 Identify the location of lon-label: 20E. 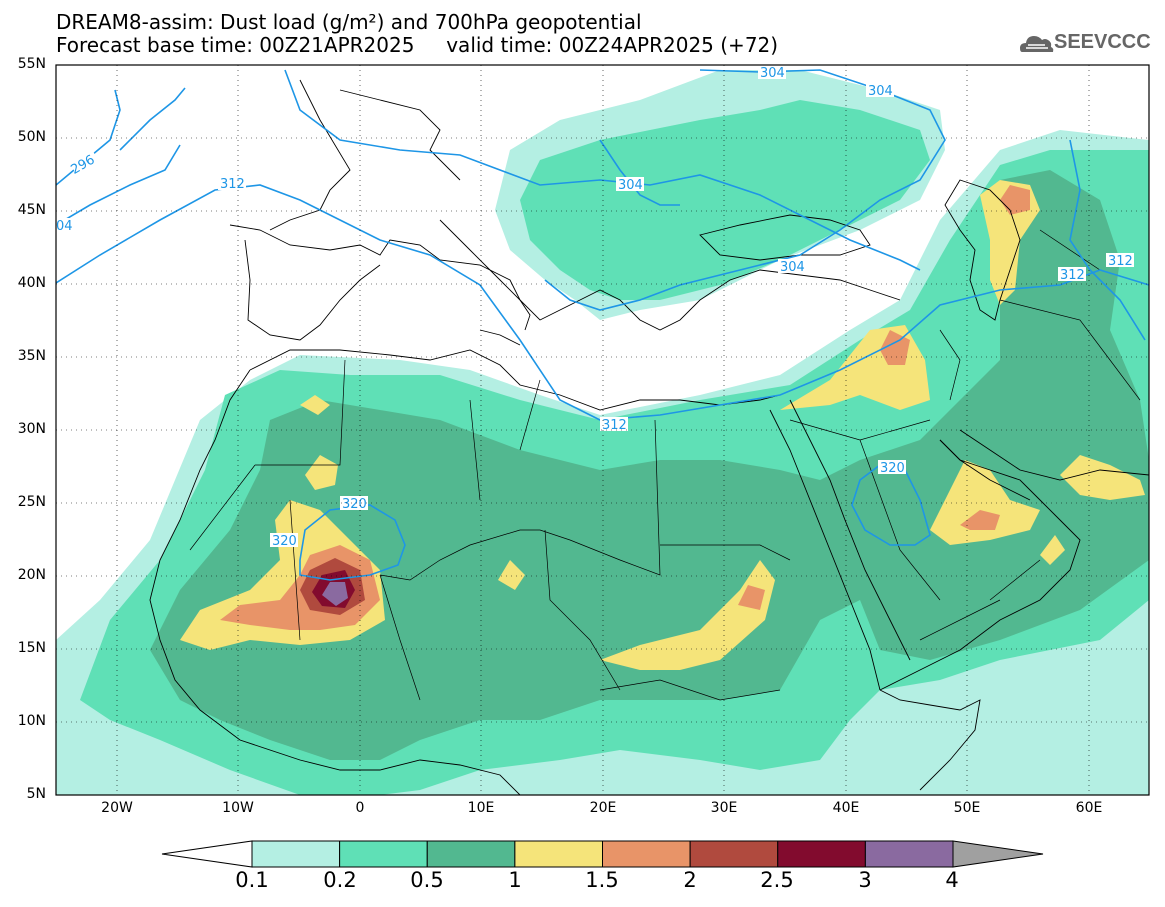
(603, 808).